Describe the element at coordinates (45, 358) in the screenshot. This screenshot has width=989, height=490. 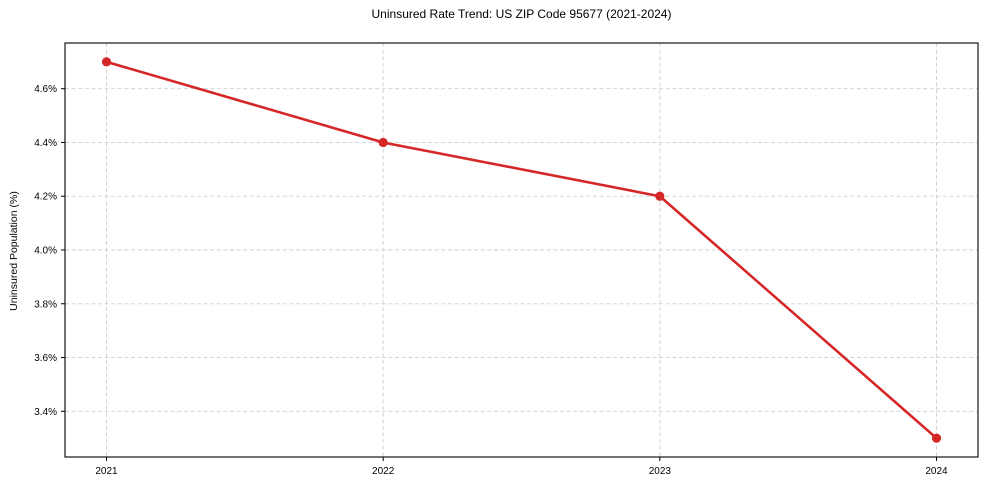
I see `y-tick-label: 3.6%` at that location.